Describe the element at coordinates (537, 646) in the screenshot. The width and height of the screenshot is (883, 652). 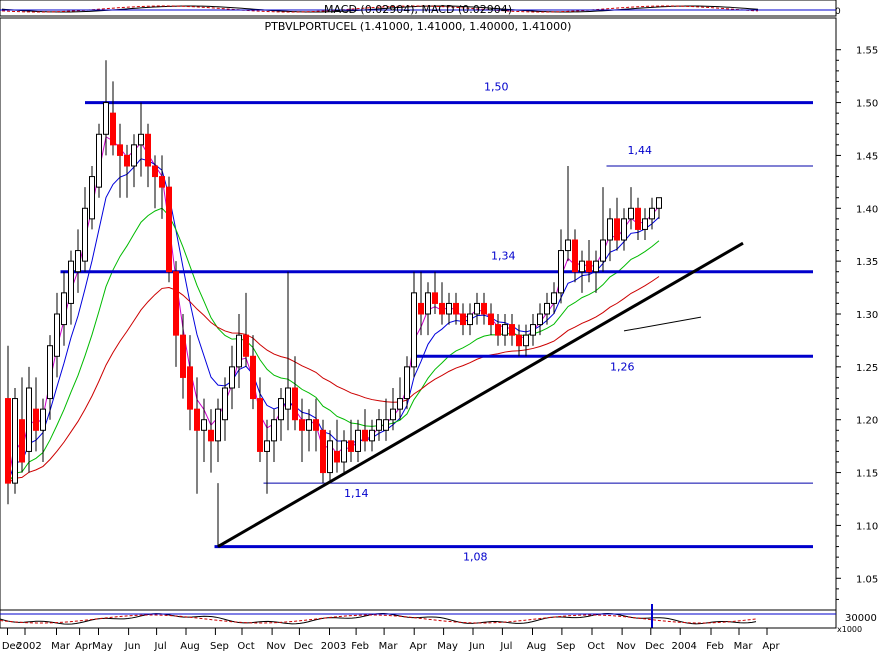
I see `x-tick-label: Aug` at that location.